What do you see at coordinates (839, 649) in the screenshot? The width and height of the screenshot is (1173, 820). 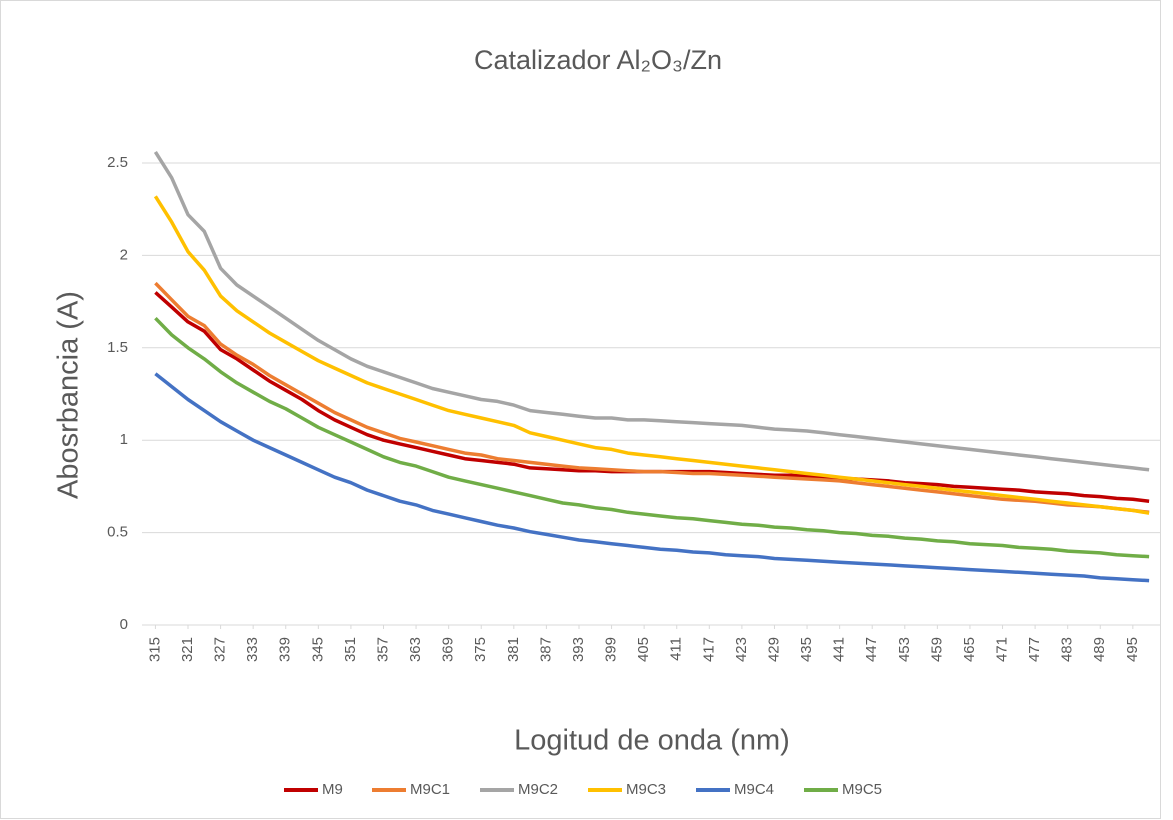 I see `x-tick-label: 441` at bounding box center [839, 649].